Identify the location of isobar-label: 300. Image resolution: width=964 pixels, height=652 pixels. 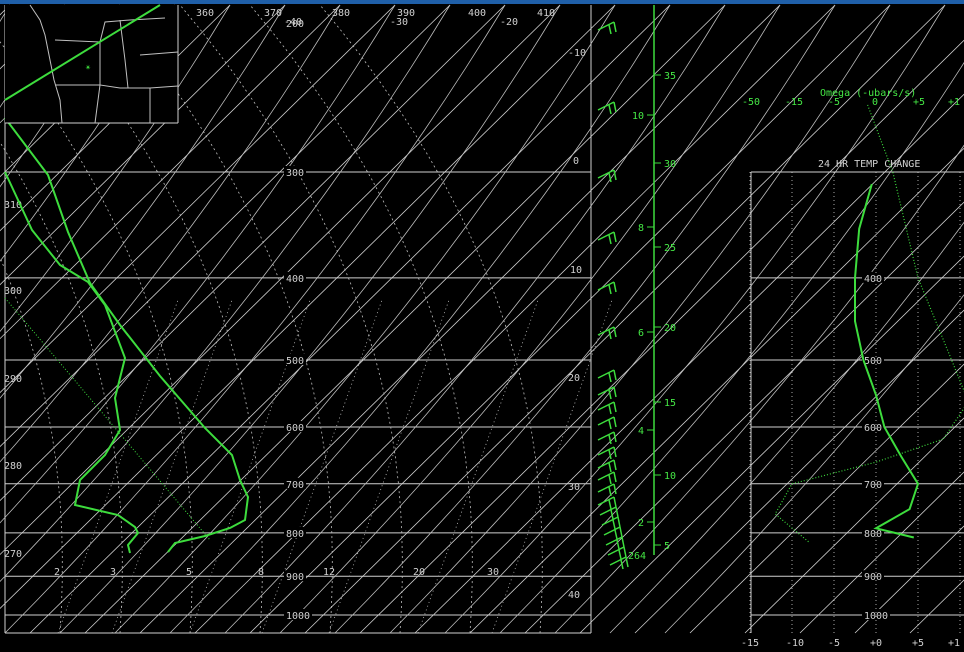
(295, 173).